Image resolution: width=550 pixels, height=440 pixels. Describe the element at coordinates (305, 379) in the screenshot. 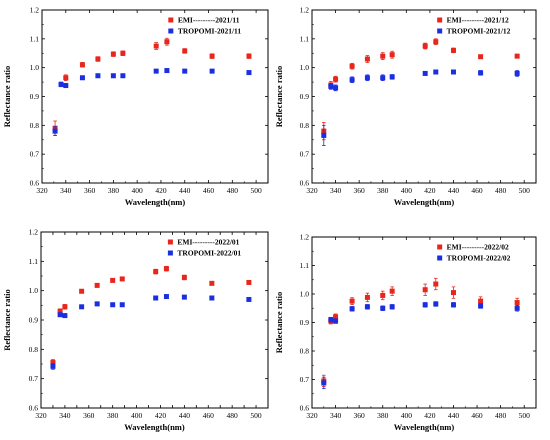

I see `y-tick-label: 0.7` at that location.